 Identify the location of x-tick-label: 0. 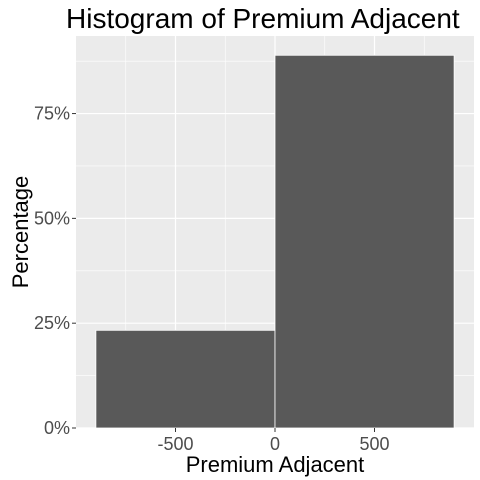
(275, 444).